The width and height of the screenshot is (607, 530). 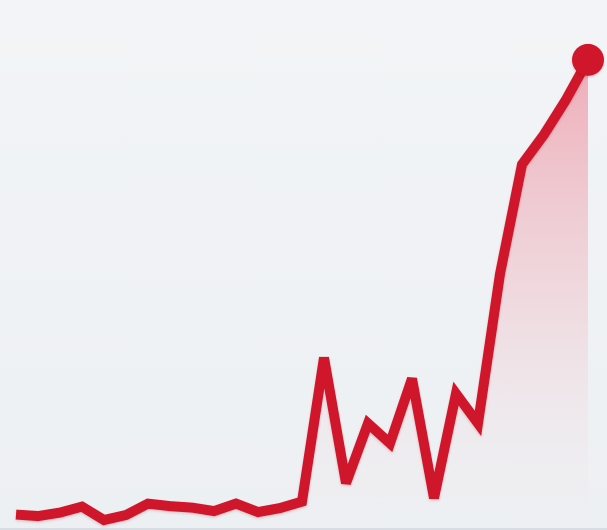 I want to click on last-point-marker, so click(x=588, y=59).